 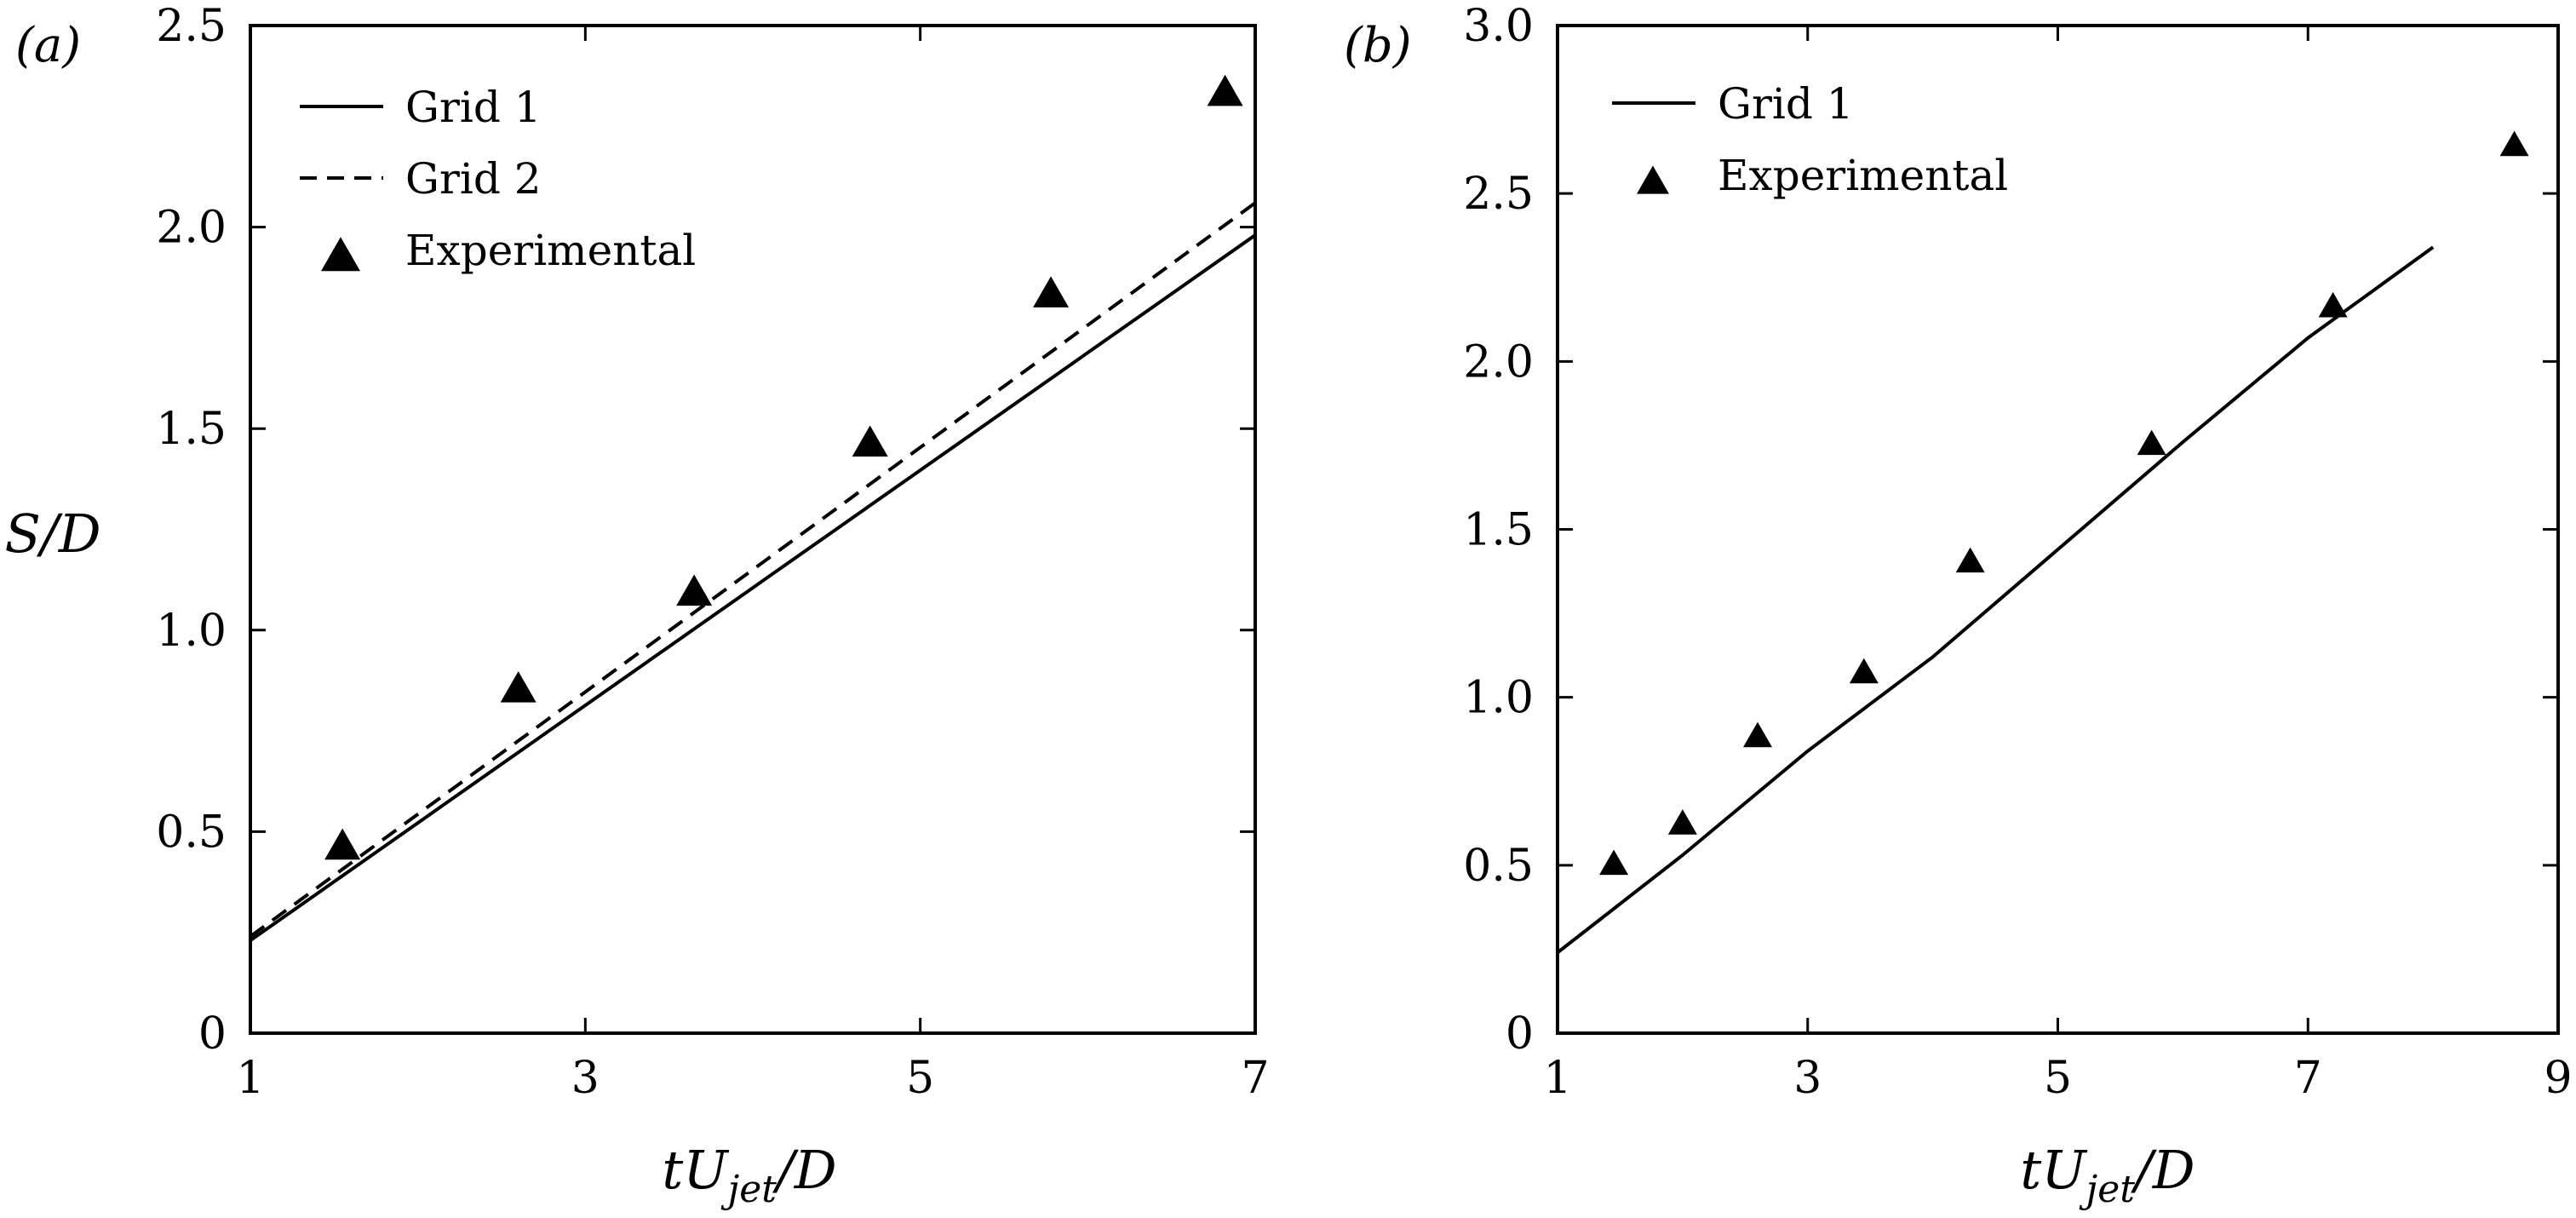 What do you see at coordinates (2107, 1175) in the screenshot?
I see `panel-b-x-axis-label: tUjet/D` at bounding box center [2107, 1175].